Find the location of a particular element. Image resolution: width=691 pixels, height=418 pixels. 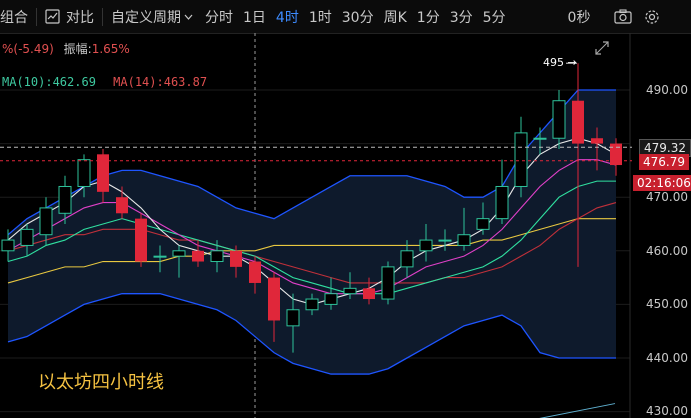

chart-caption: 以太坊四小时线 is located at coordinates (101, 382).